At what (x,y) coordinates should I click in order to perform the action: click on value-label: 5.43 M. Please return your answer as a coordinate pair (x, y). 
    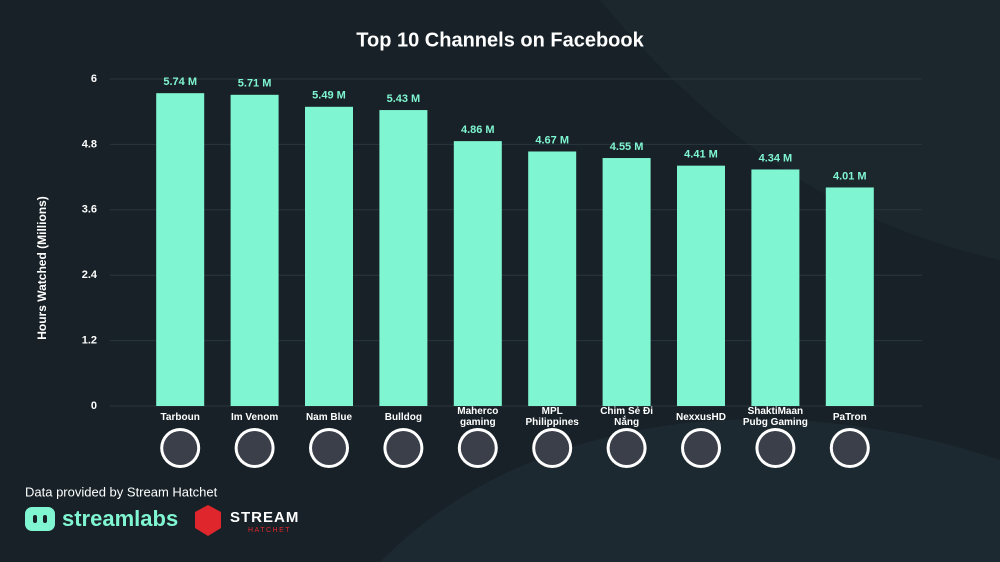
    Looking at the image, I should click on (404, 99).